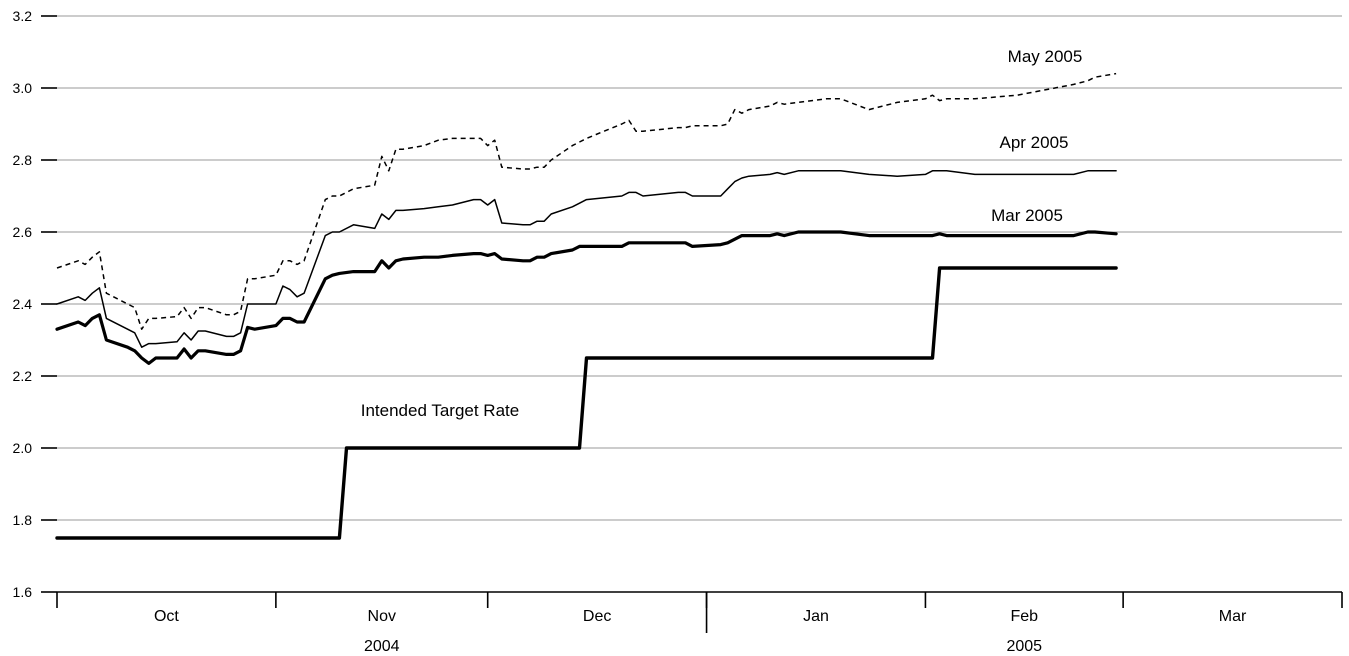  I want to click on y-tick-label: 2.8, so click(23, 160).